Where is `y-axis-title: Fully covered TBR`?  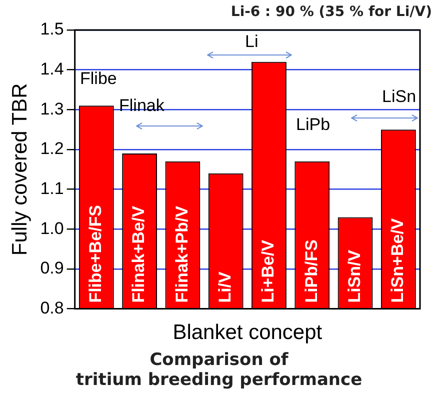
y-axis-title: Fully covered TBR is located at coordinates (20, 169).